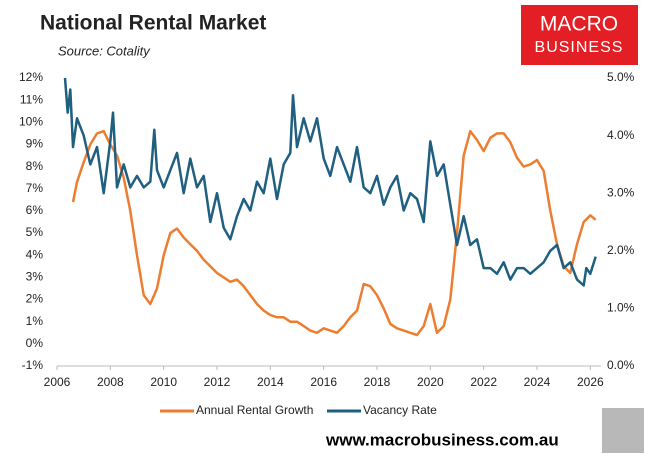 The height and width of the screenshot is (457, 652). What do you see at coordinates (400, 410) in the screenshot?
I see `legend-label: Vacancy Rate` at bounding box center [400, 410].